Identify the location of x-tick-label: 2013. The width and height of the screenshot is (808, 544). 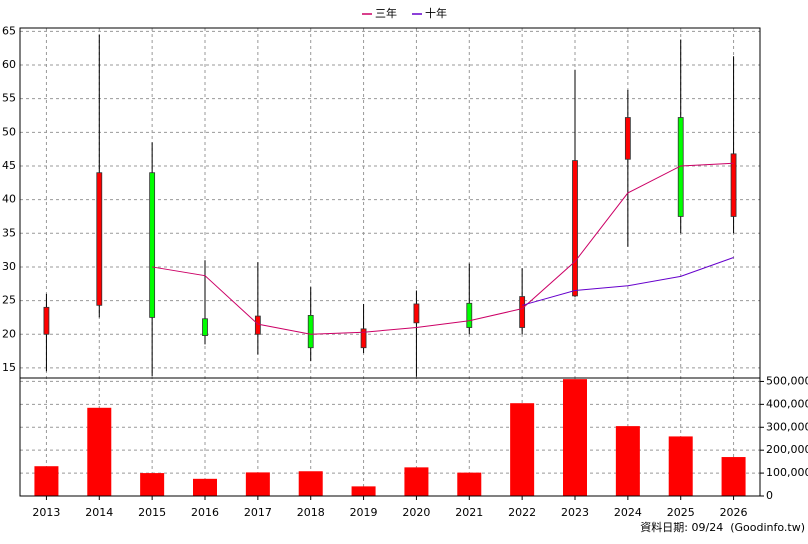
(46, 512).